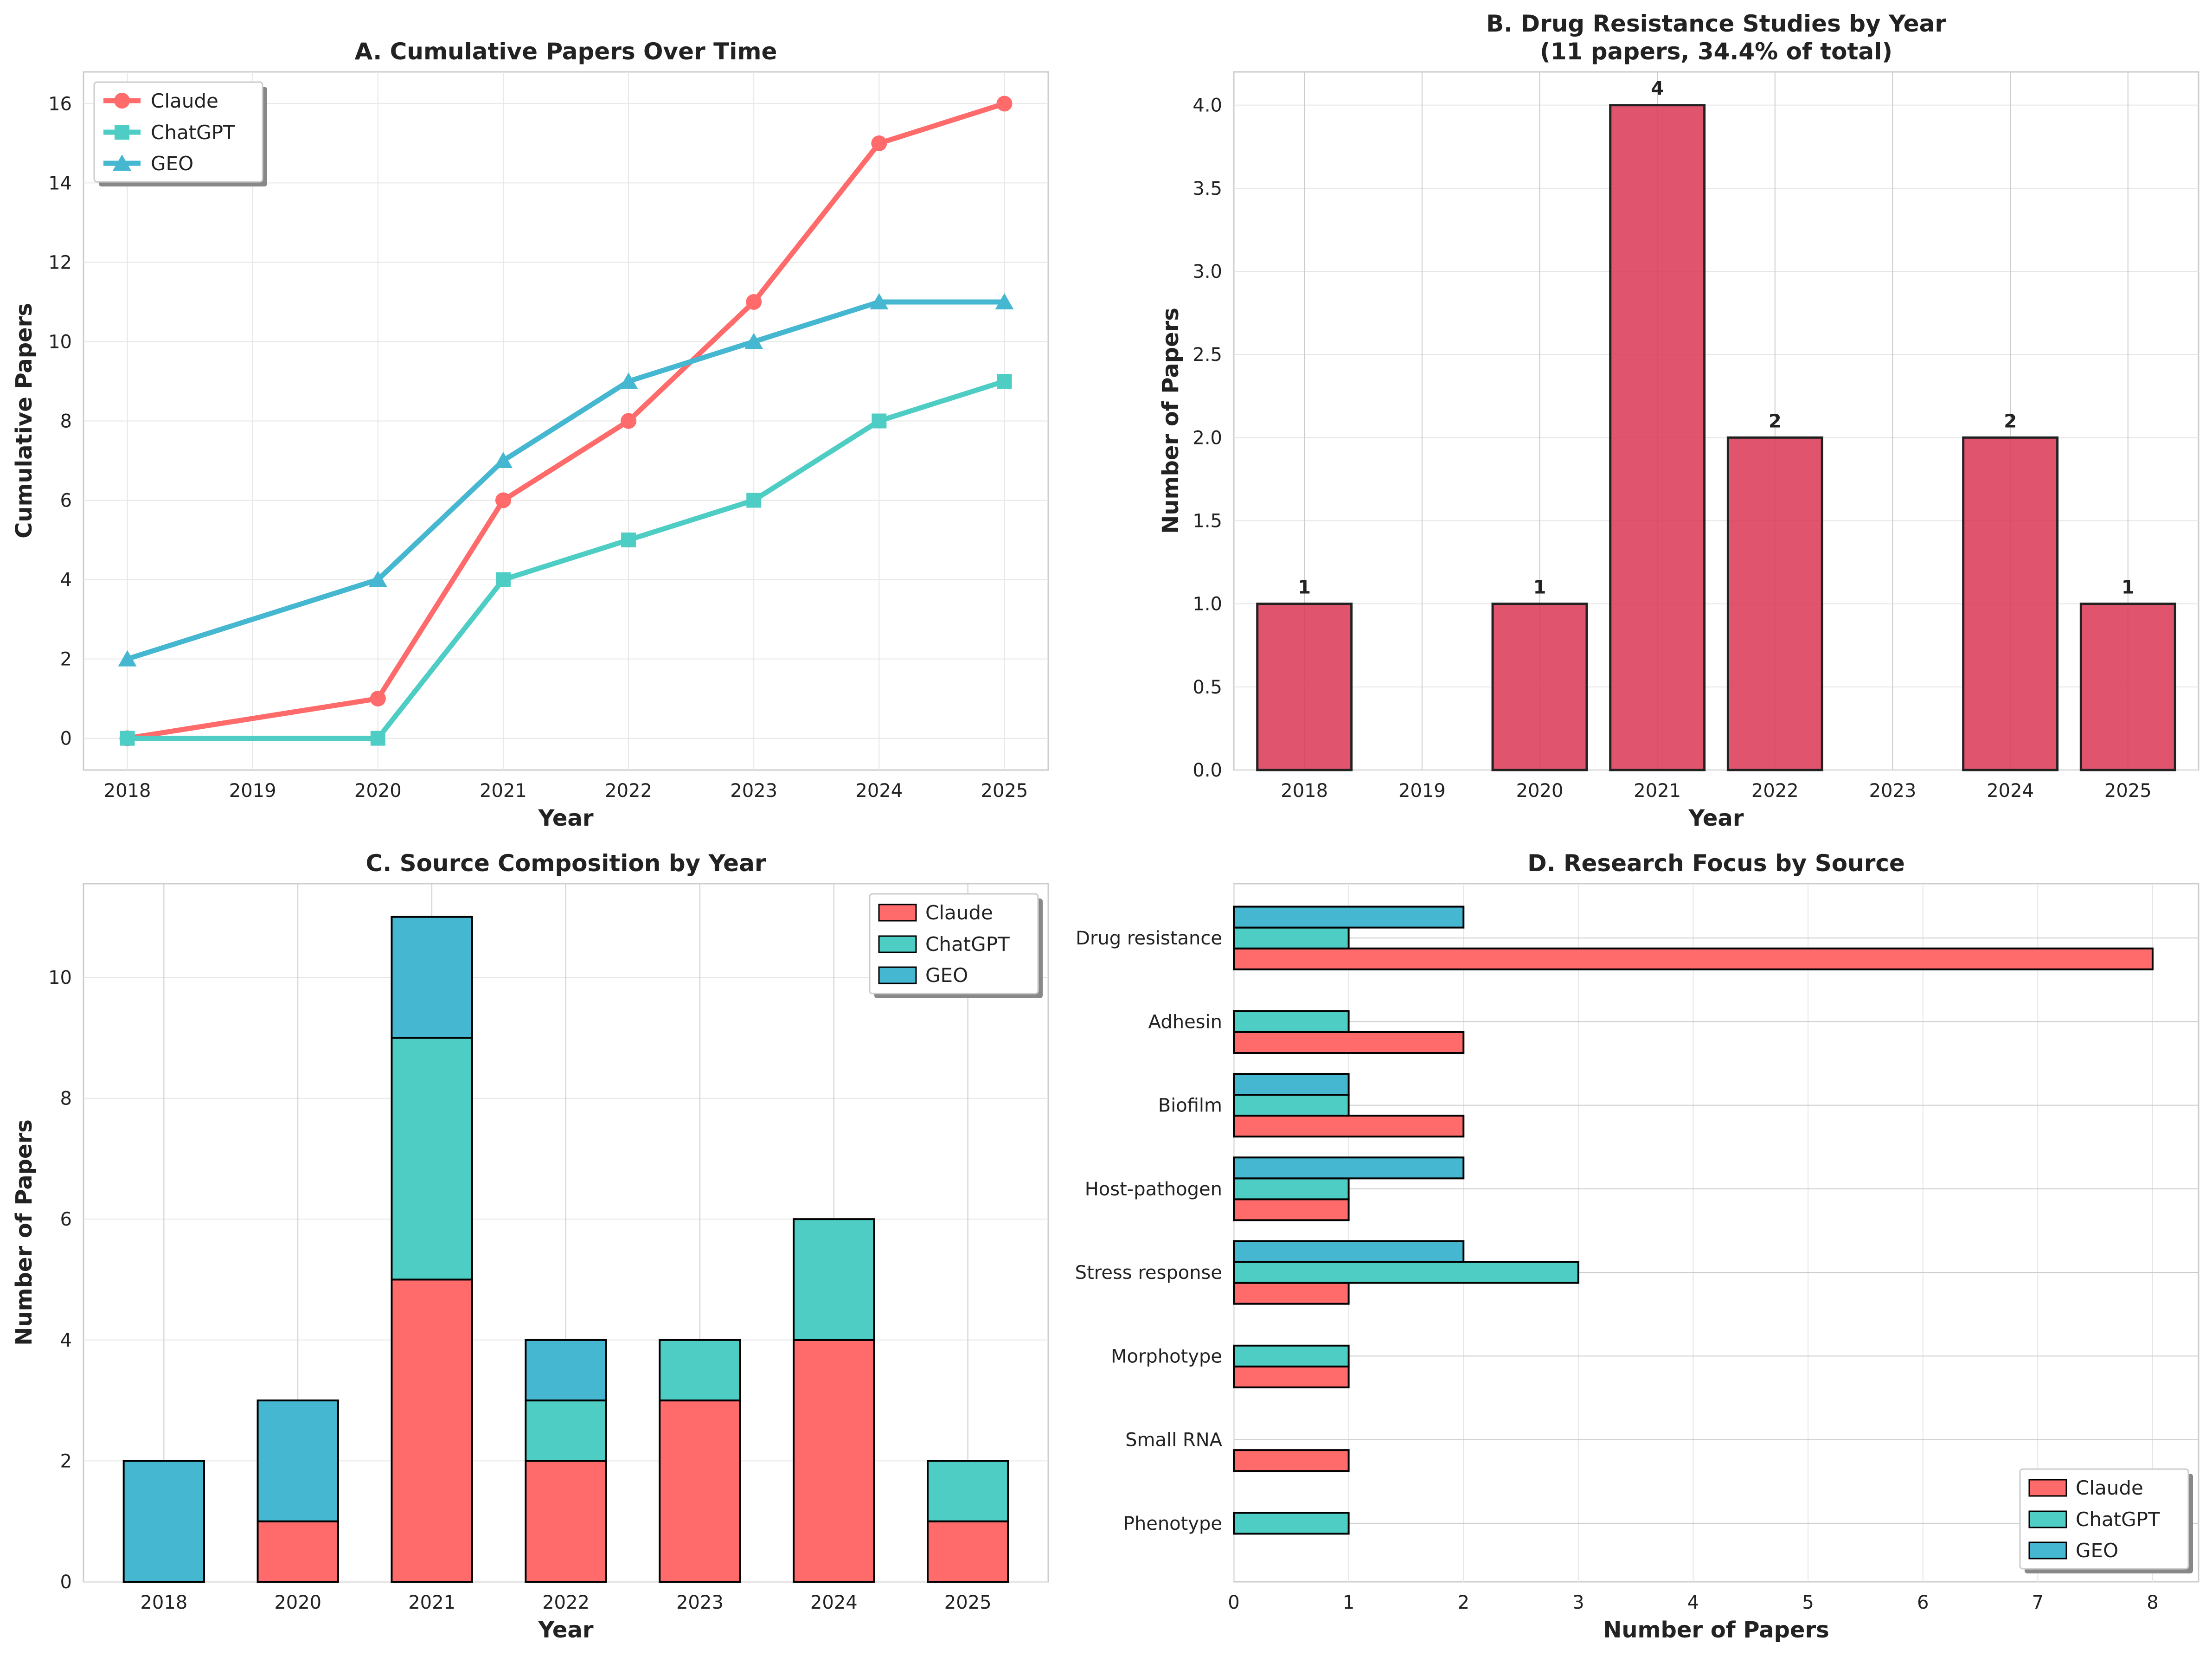 This screenshot has width=2212, height=1656. I want to click on bar-value-label: 2, so click(1775, 422).